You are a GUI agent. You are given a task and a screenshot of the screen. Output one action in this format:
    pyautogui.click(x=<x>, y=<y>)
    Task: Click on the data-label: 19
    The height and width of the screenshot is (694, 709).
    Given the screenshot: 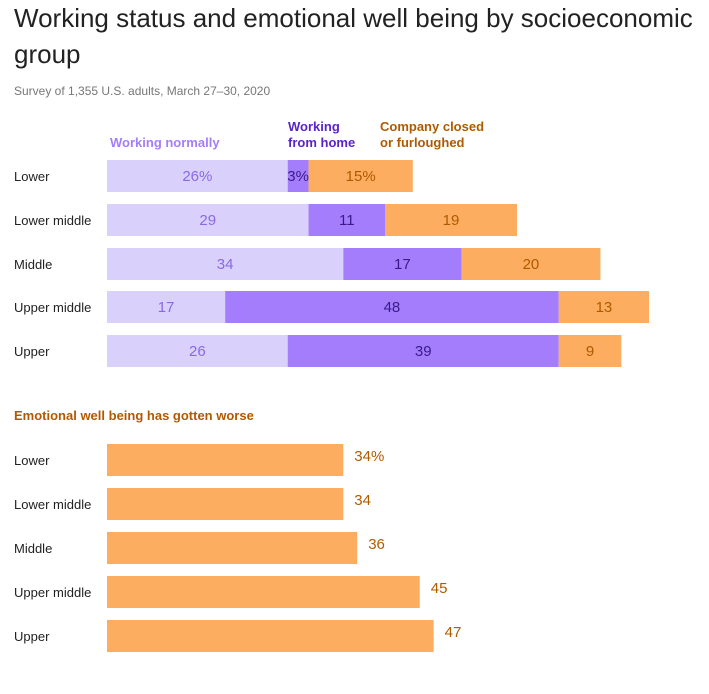 What is the action you would take?
    pyautogui.click(x=451, y=220)
    